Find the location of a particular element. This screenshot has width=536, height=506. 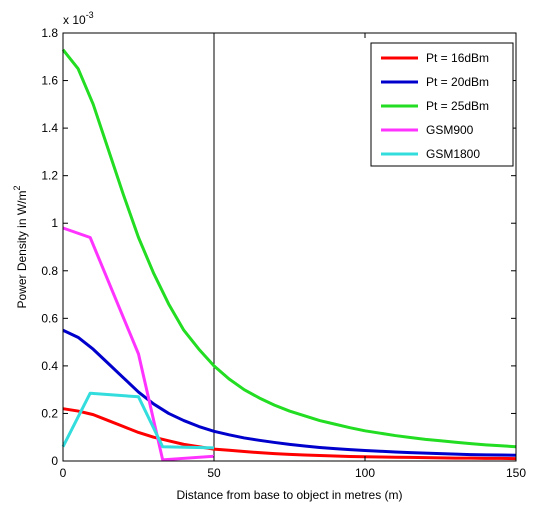

y-tick-label: 0.4 is located at coordinates (49, 366).